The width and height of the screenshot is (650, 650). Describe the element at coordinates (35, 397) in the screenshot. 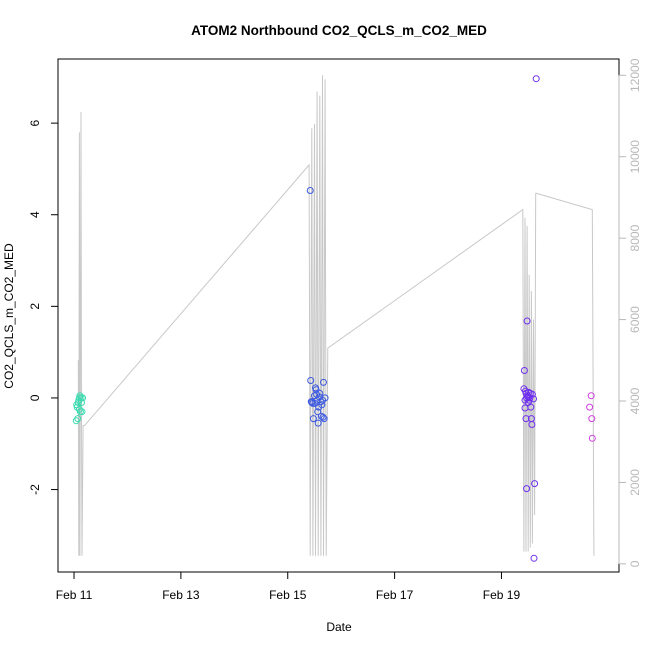

I see `y-tick-label-1: 0` at that location.